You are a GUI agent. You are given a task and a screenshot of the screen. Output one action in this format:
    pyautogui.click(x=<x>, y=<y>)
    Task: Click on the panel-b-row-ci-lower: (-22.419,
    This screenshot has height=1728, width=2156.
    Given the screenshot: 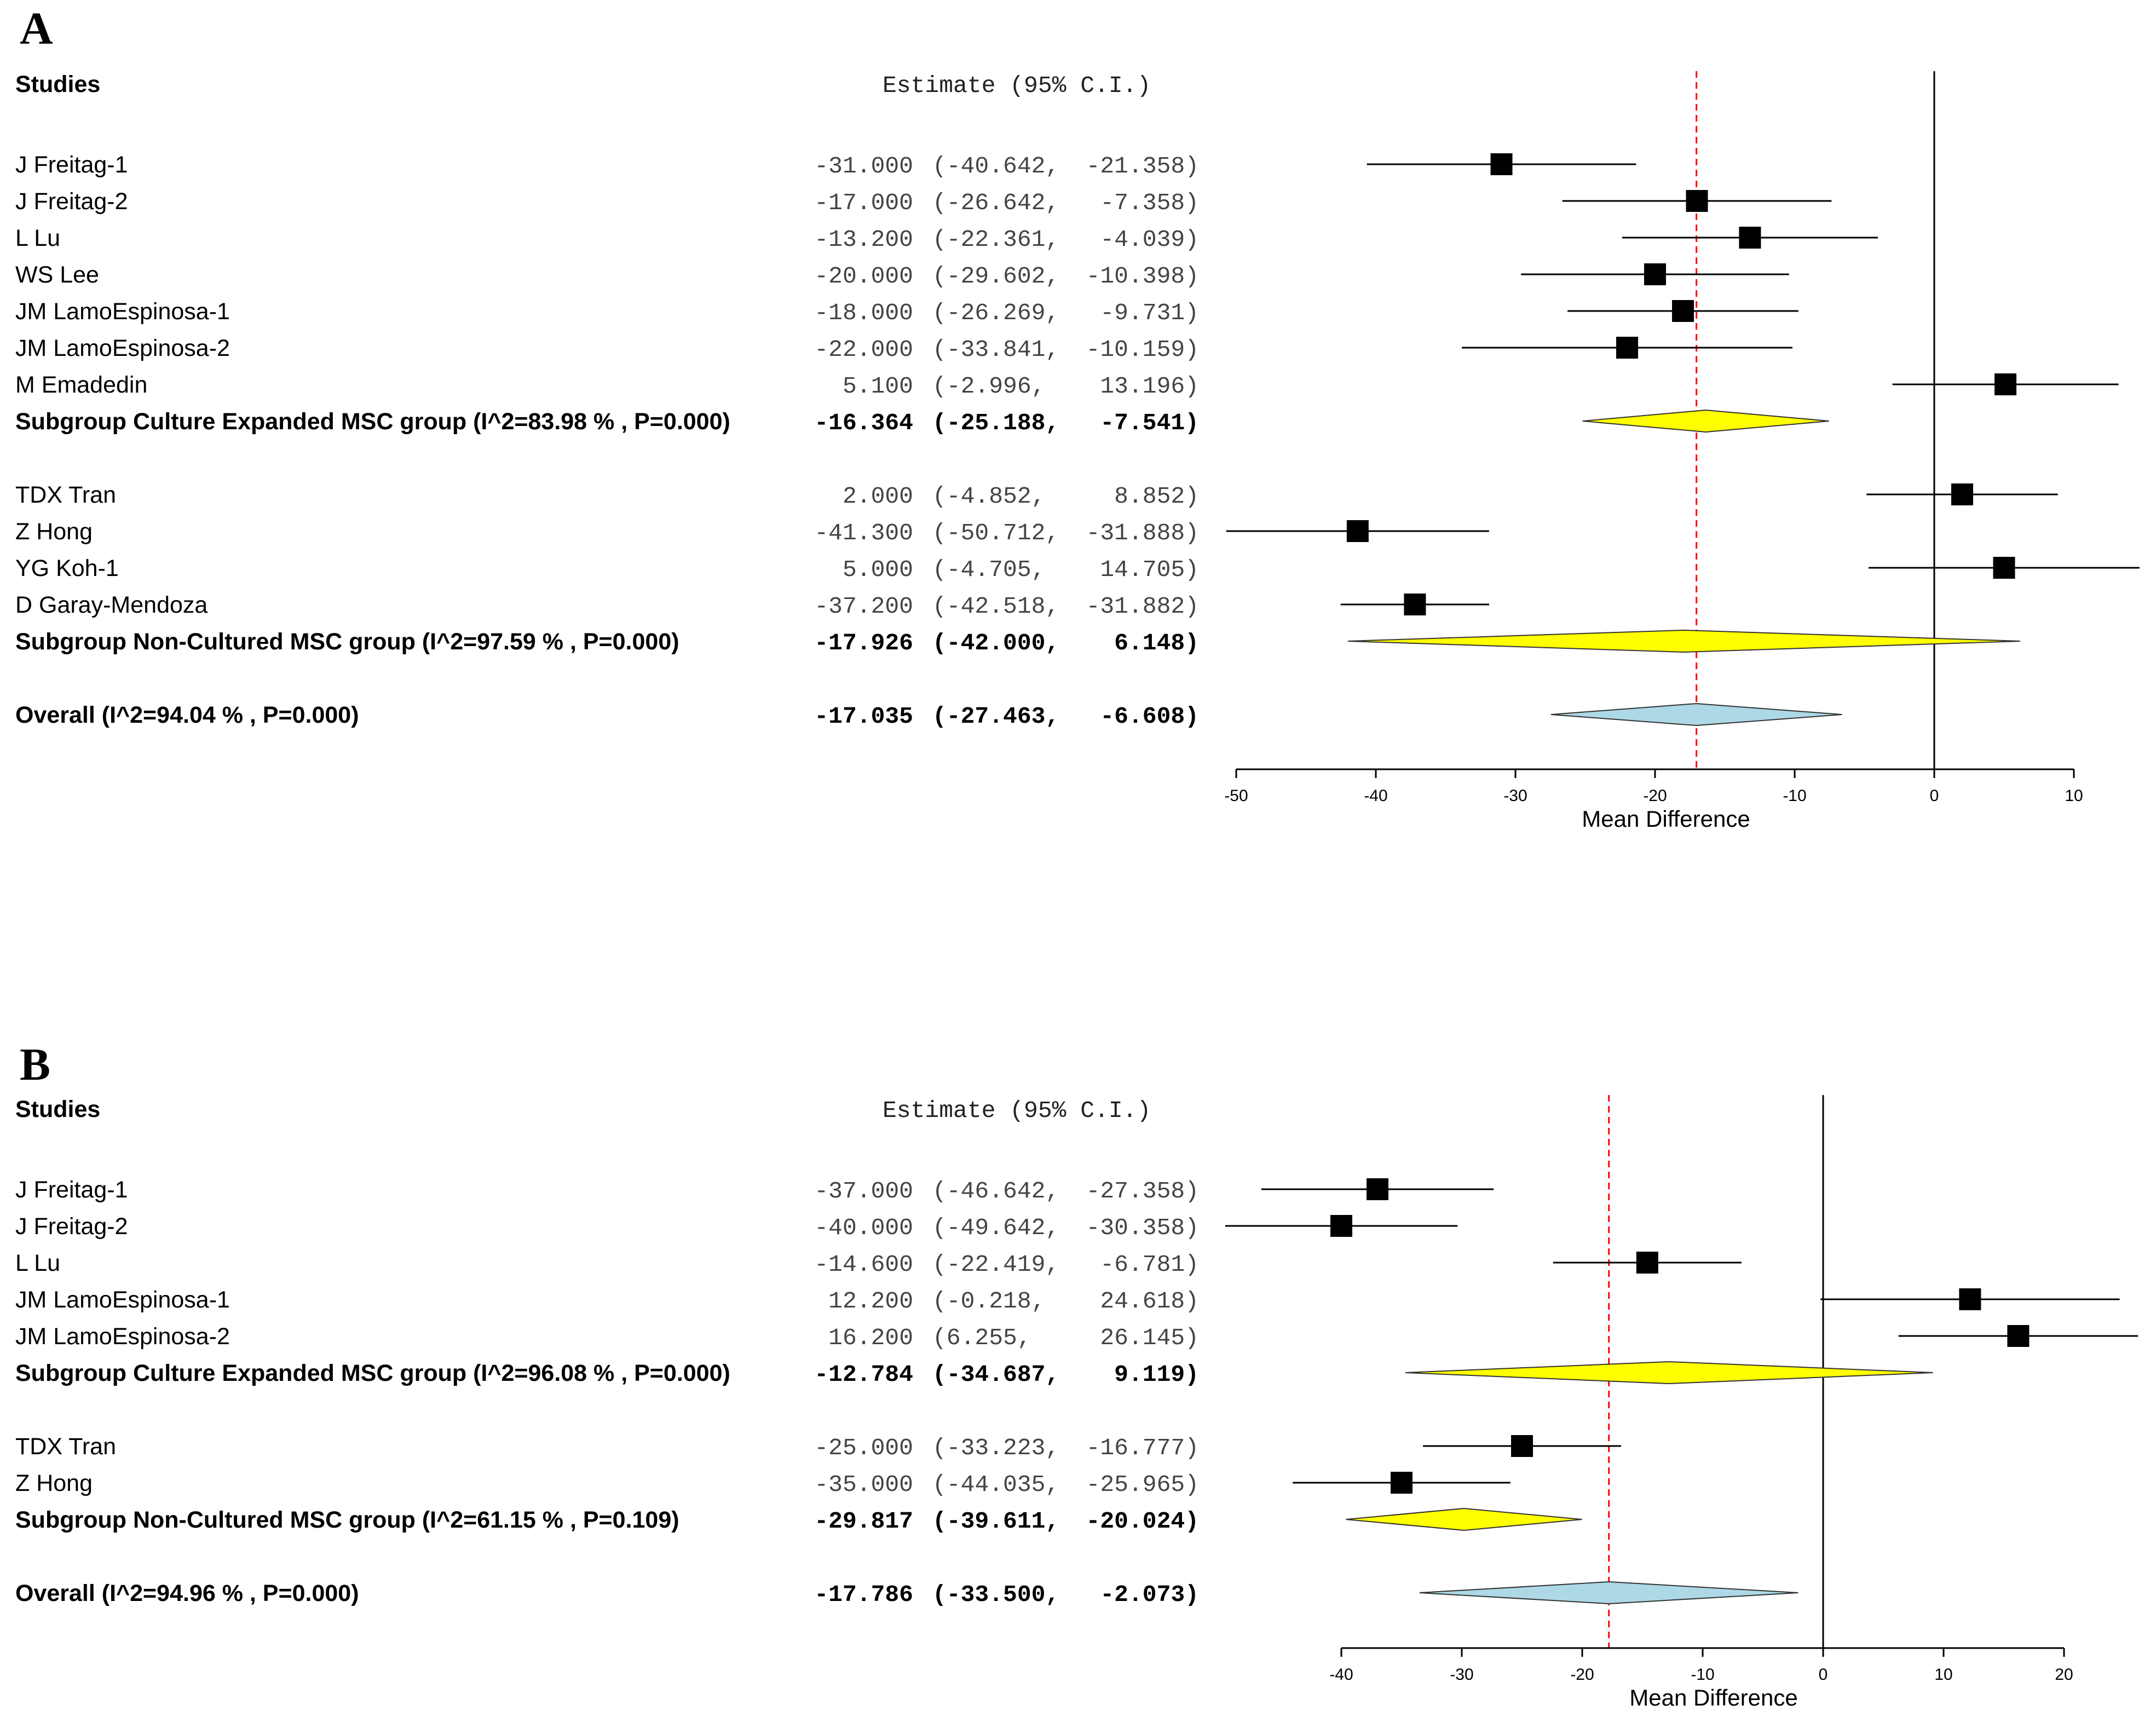 What is the action you would take?
    pyautogui.click(x=995, y=1264)
    